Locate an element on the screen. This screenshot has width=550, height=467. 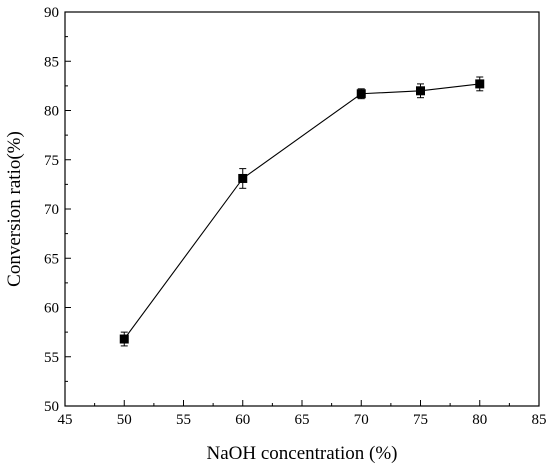
x-tick-label: 80 is located at coordinates (479, 420).